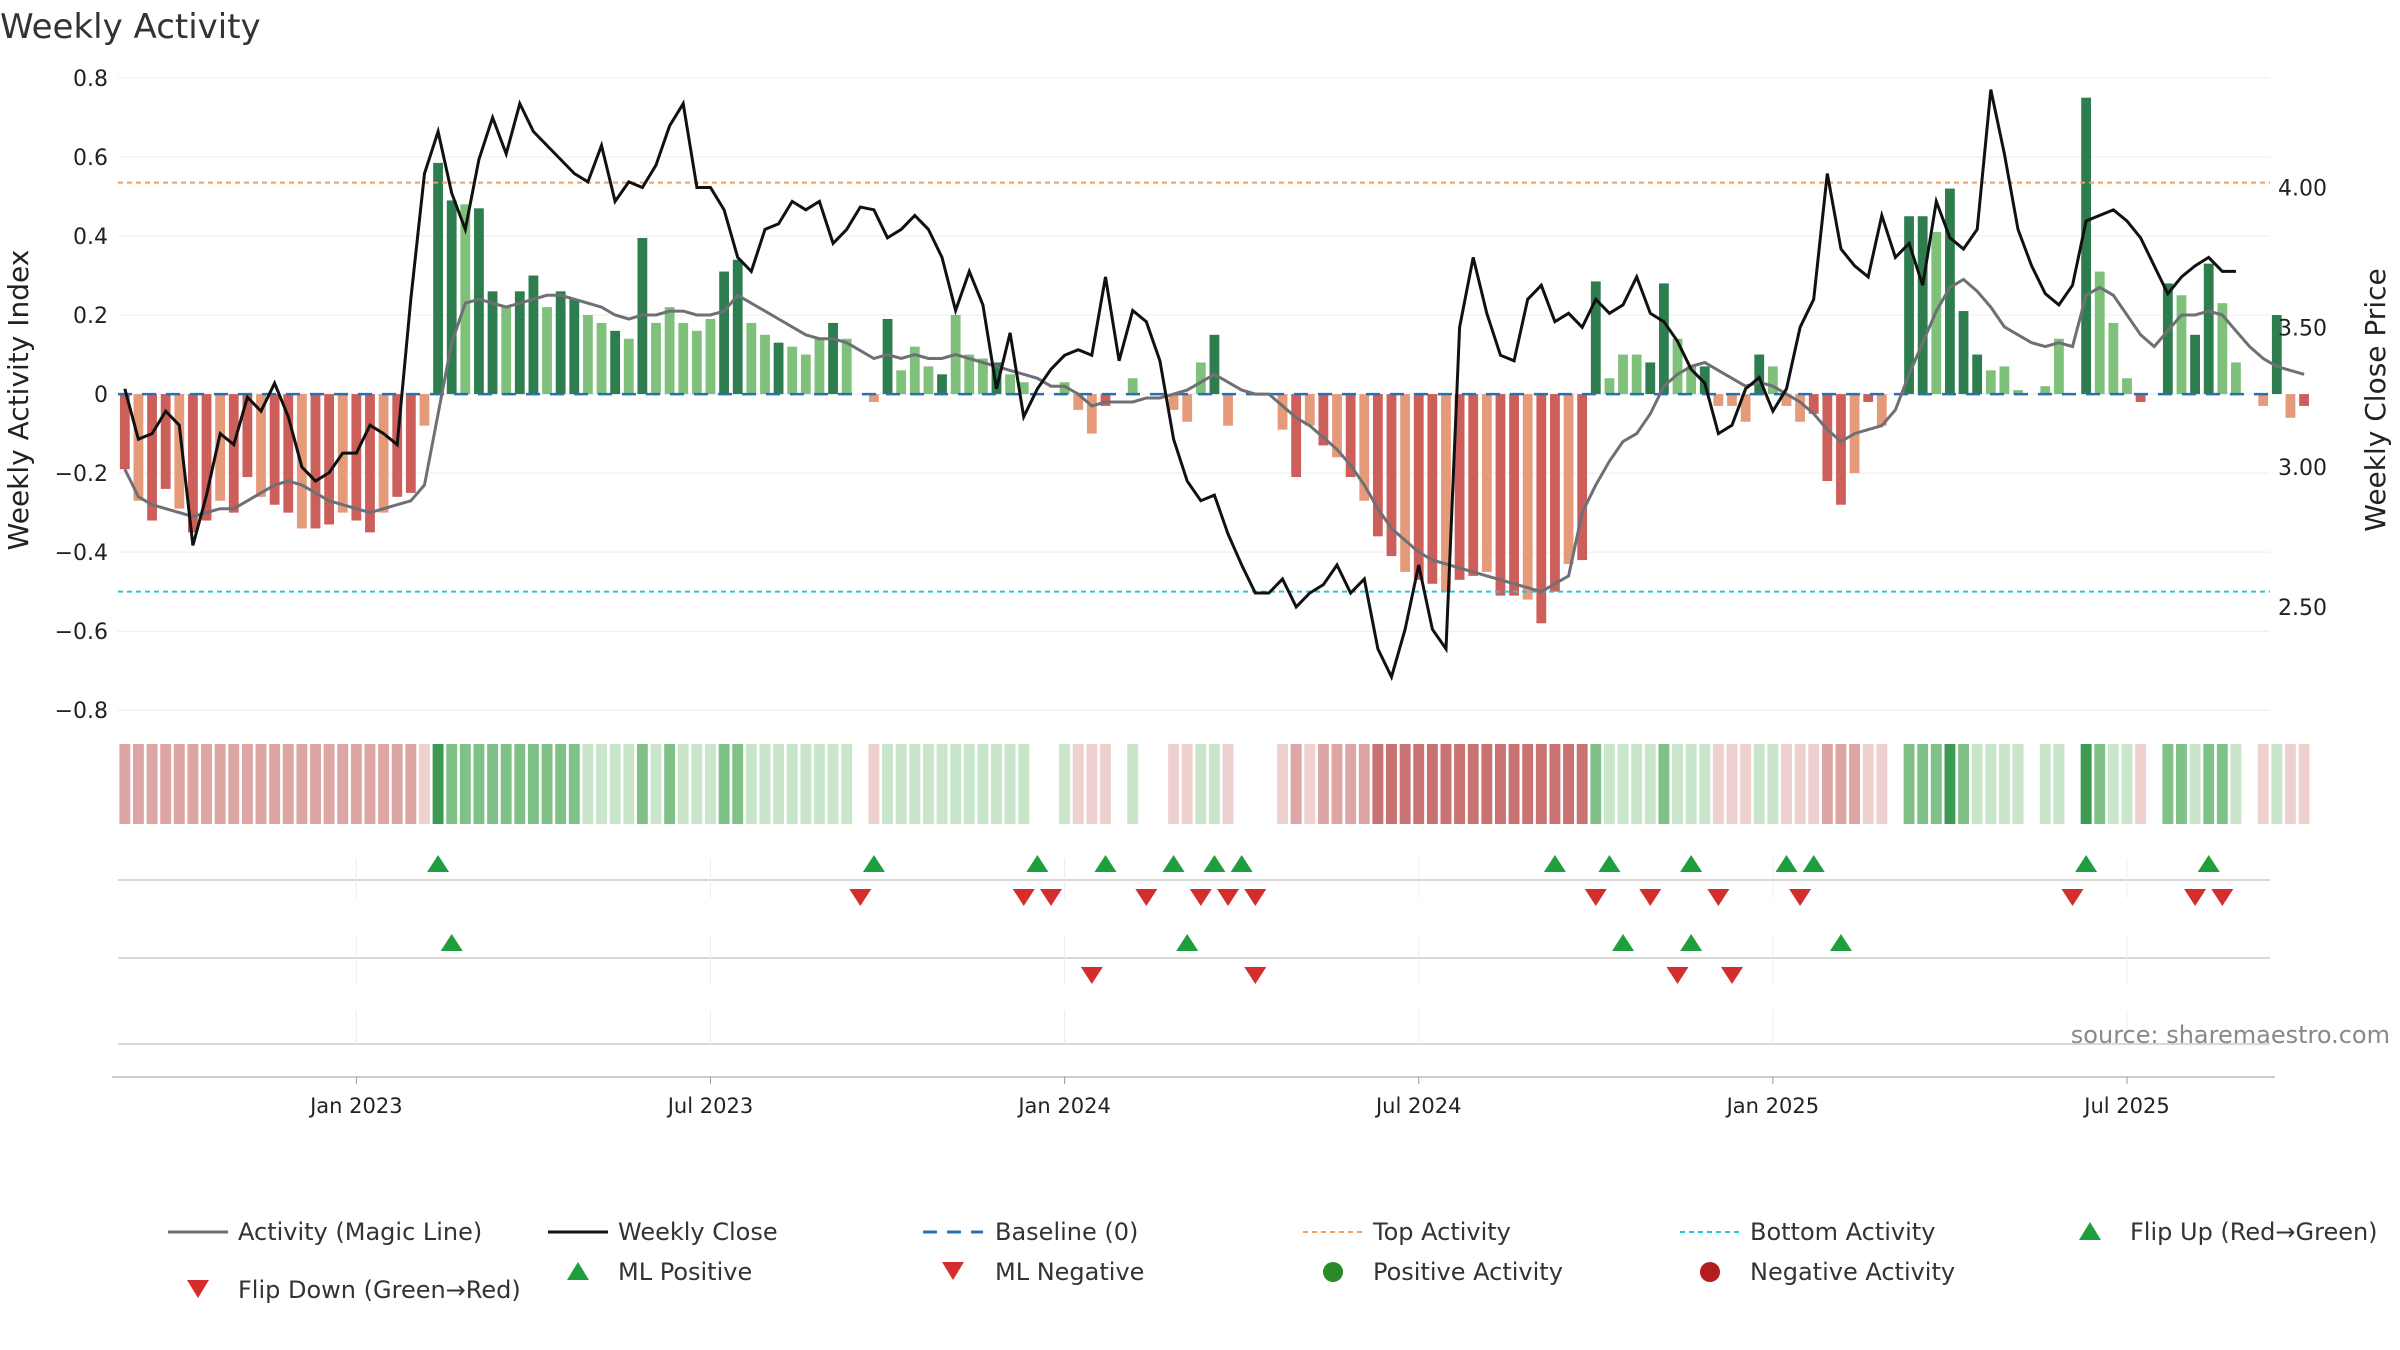 Image resolution: width=2400 pixels, height=1350 pixels. What do you see at coordinates (1063, 1106) in the screenshot?
I see `x-tick-label: Jan 2024` at bounding box center [1063, 1106].